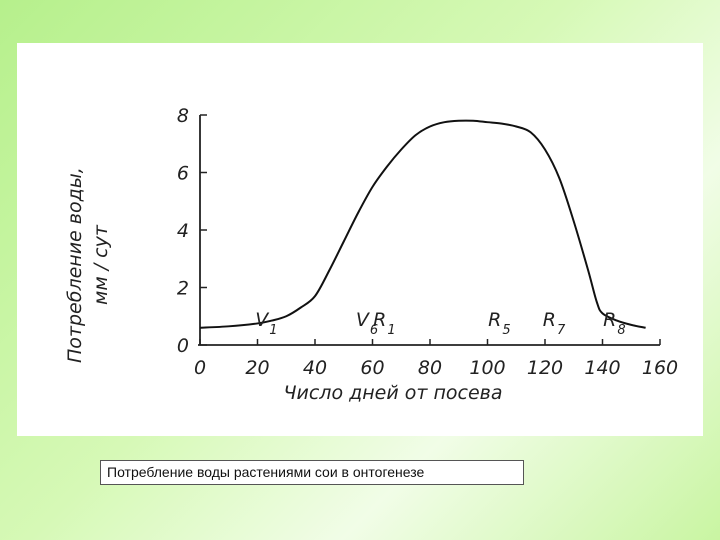 The image size is (720, 540). I want to click on x-ticks: 0 20 40 60 80 100 120 140 160, so click(436, 359).